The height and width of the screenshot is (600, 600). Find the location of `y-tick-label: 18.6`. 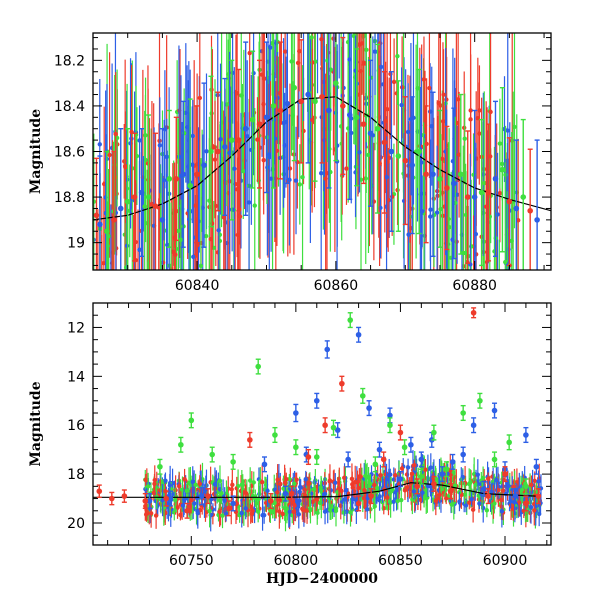

y-tick-label: 18.6 is located at coordinates (69, 153).